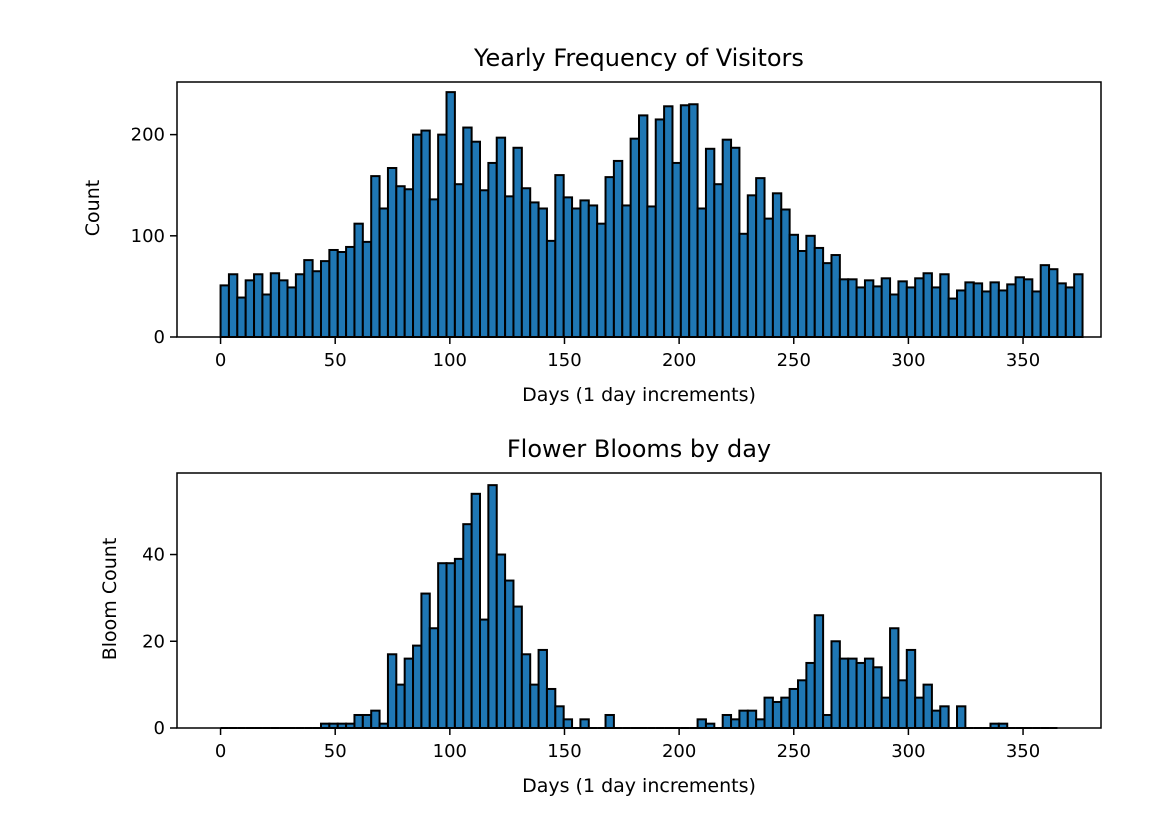 This screenshot has height=837, width=1176. Describe the element at coordinates (564, 751) in the screenshot. I see `blooms-x-tick-label: 150` at that location.